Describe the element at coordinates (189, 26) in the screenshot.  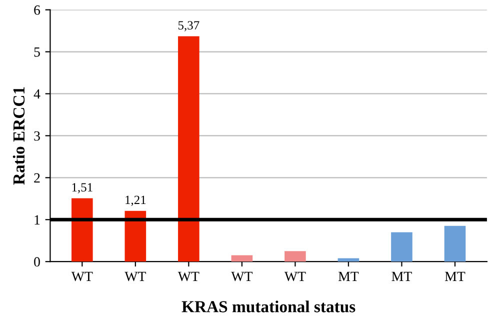
I see `data-label: 5,37` at that location.